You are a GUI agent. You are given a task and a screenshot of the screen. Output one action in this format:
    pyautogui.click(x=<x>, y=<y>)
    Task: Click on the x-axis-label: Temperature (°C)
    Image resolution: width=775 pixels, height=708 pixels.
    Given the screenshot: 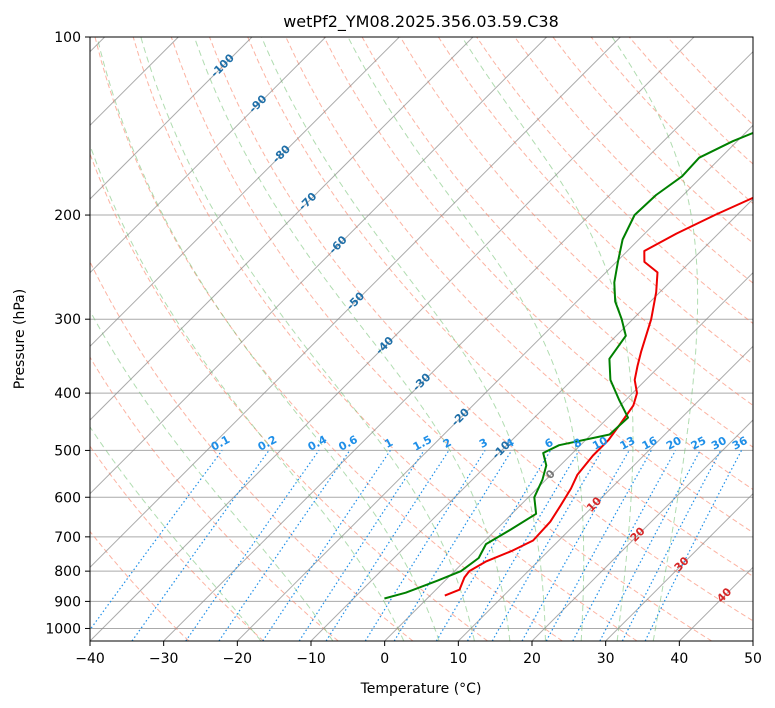 What is the action you would take?
    pyautogui.click(x=421, y=689)
    